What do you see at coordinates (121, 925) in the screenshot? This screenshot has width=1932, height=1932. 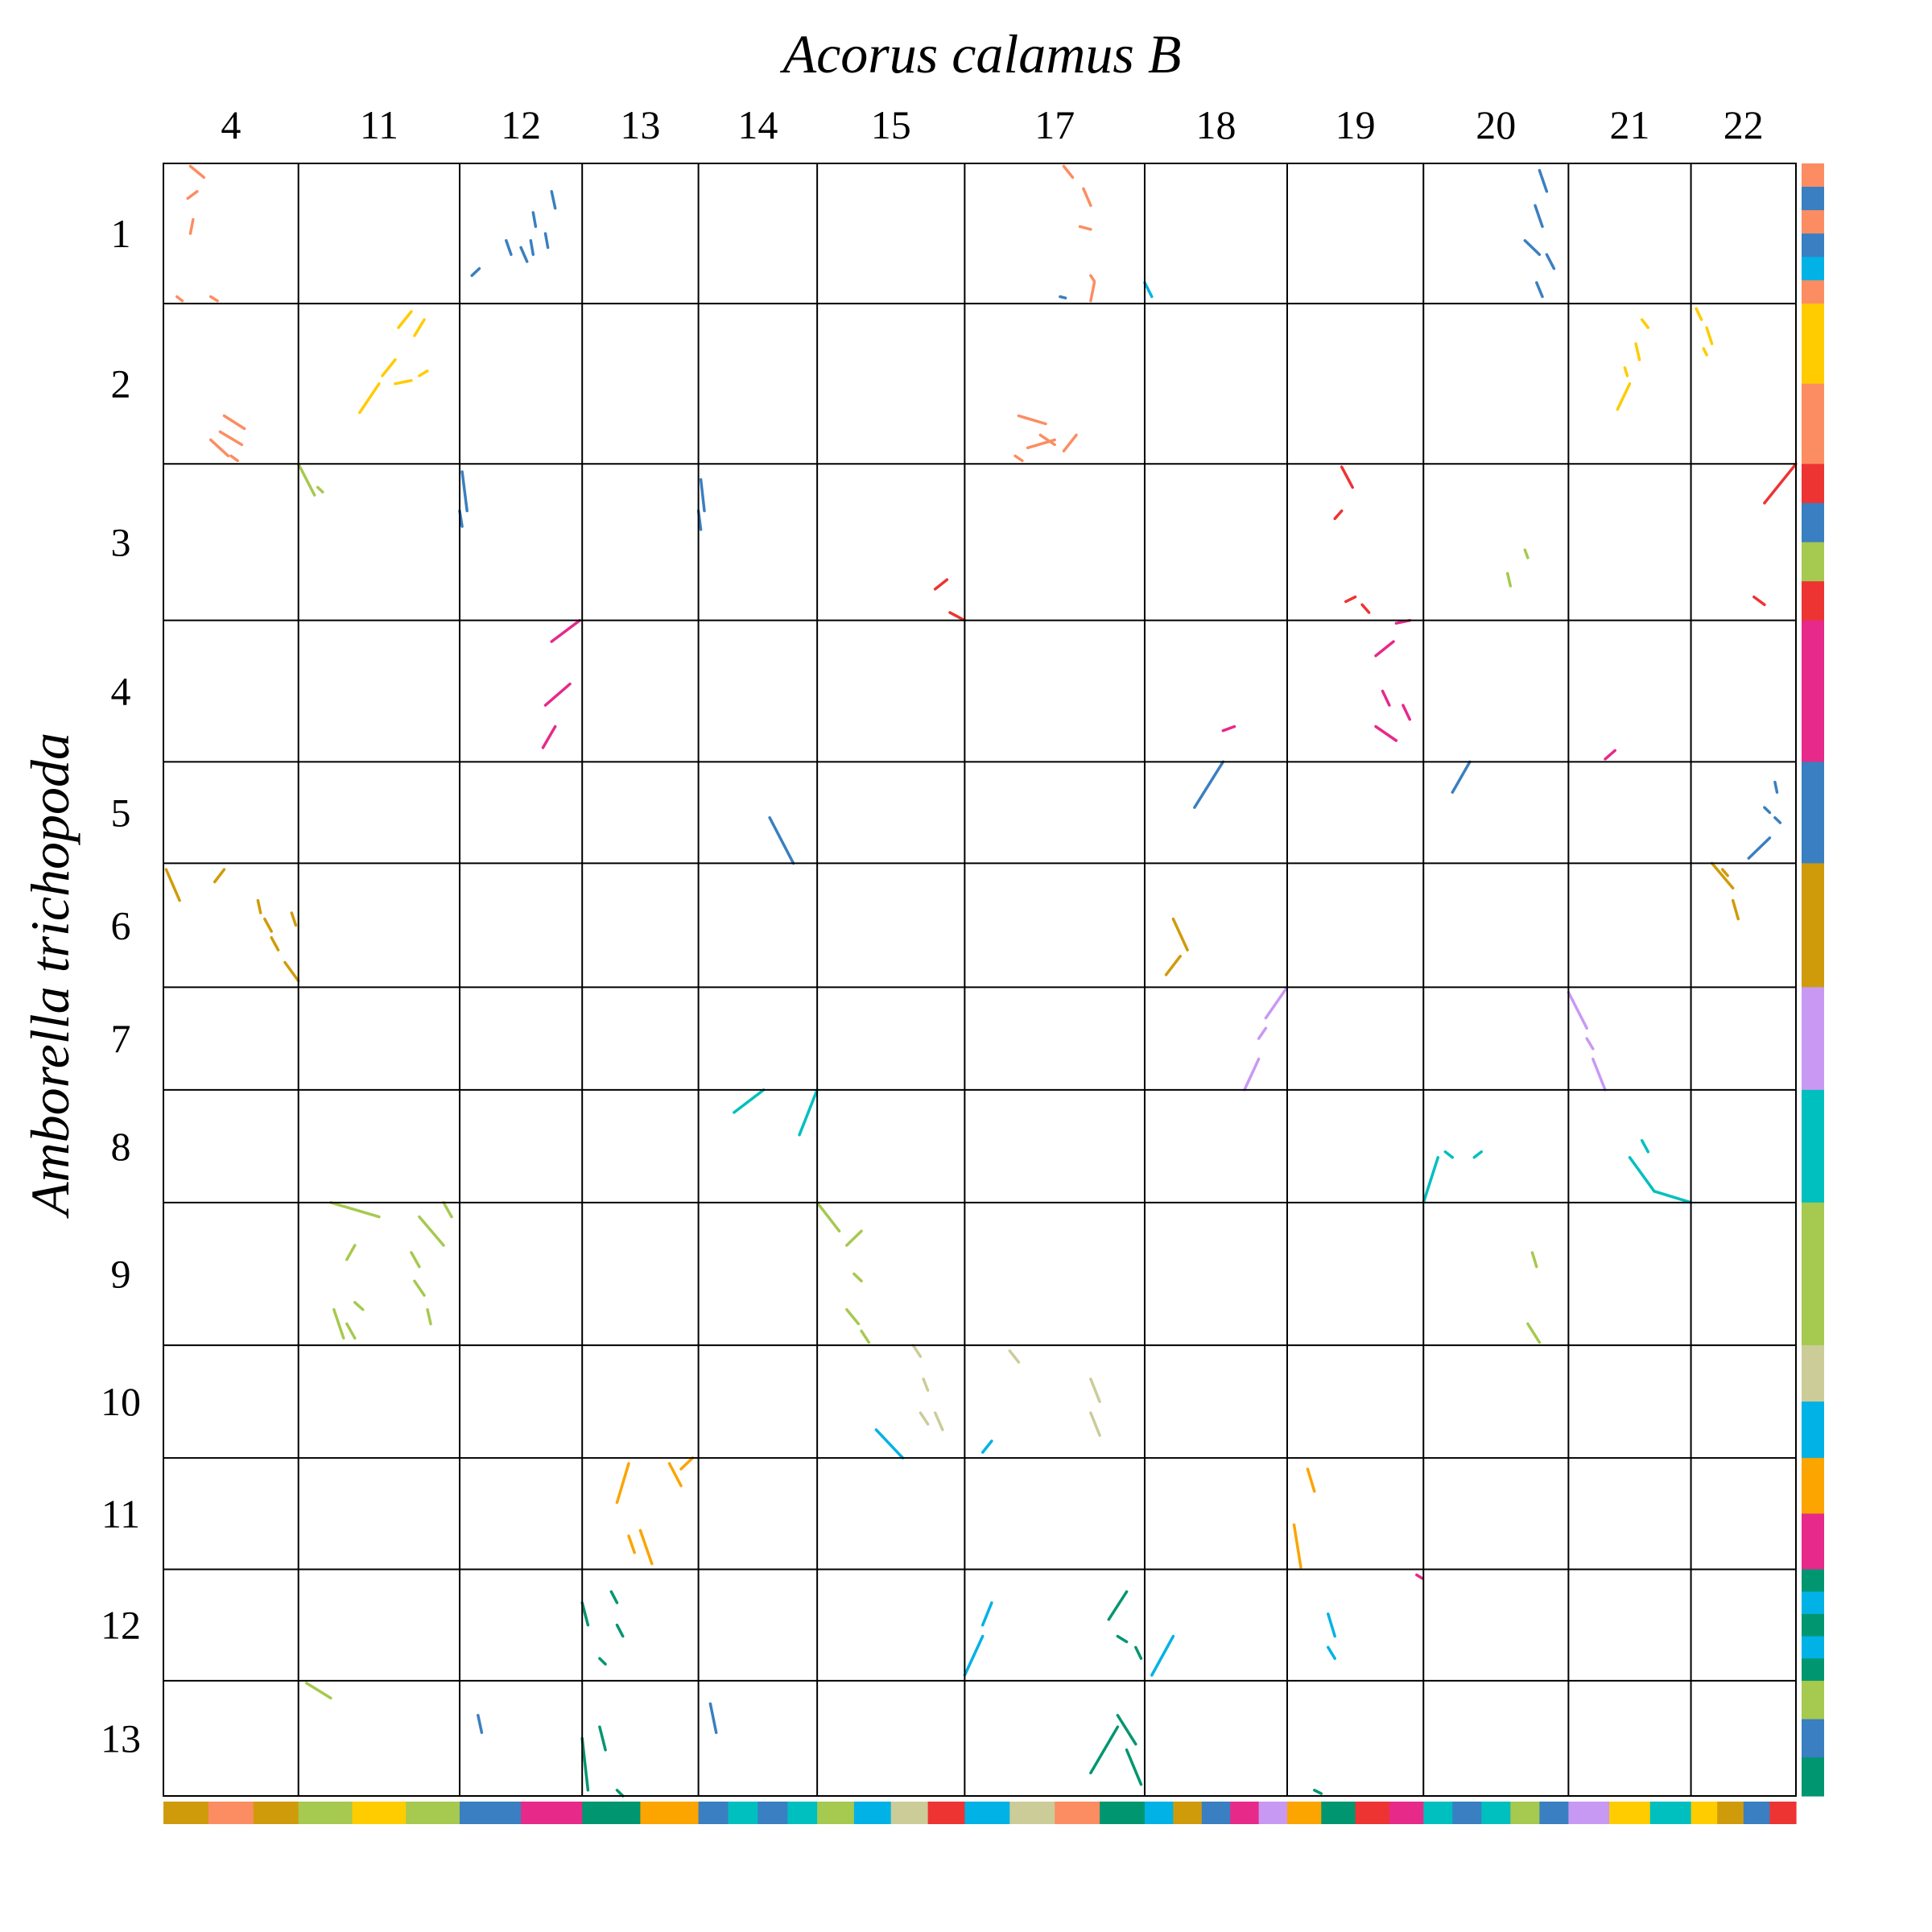 I see `y-tick-label: 6` at bounding box center [121, 925].